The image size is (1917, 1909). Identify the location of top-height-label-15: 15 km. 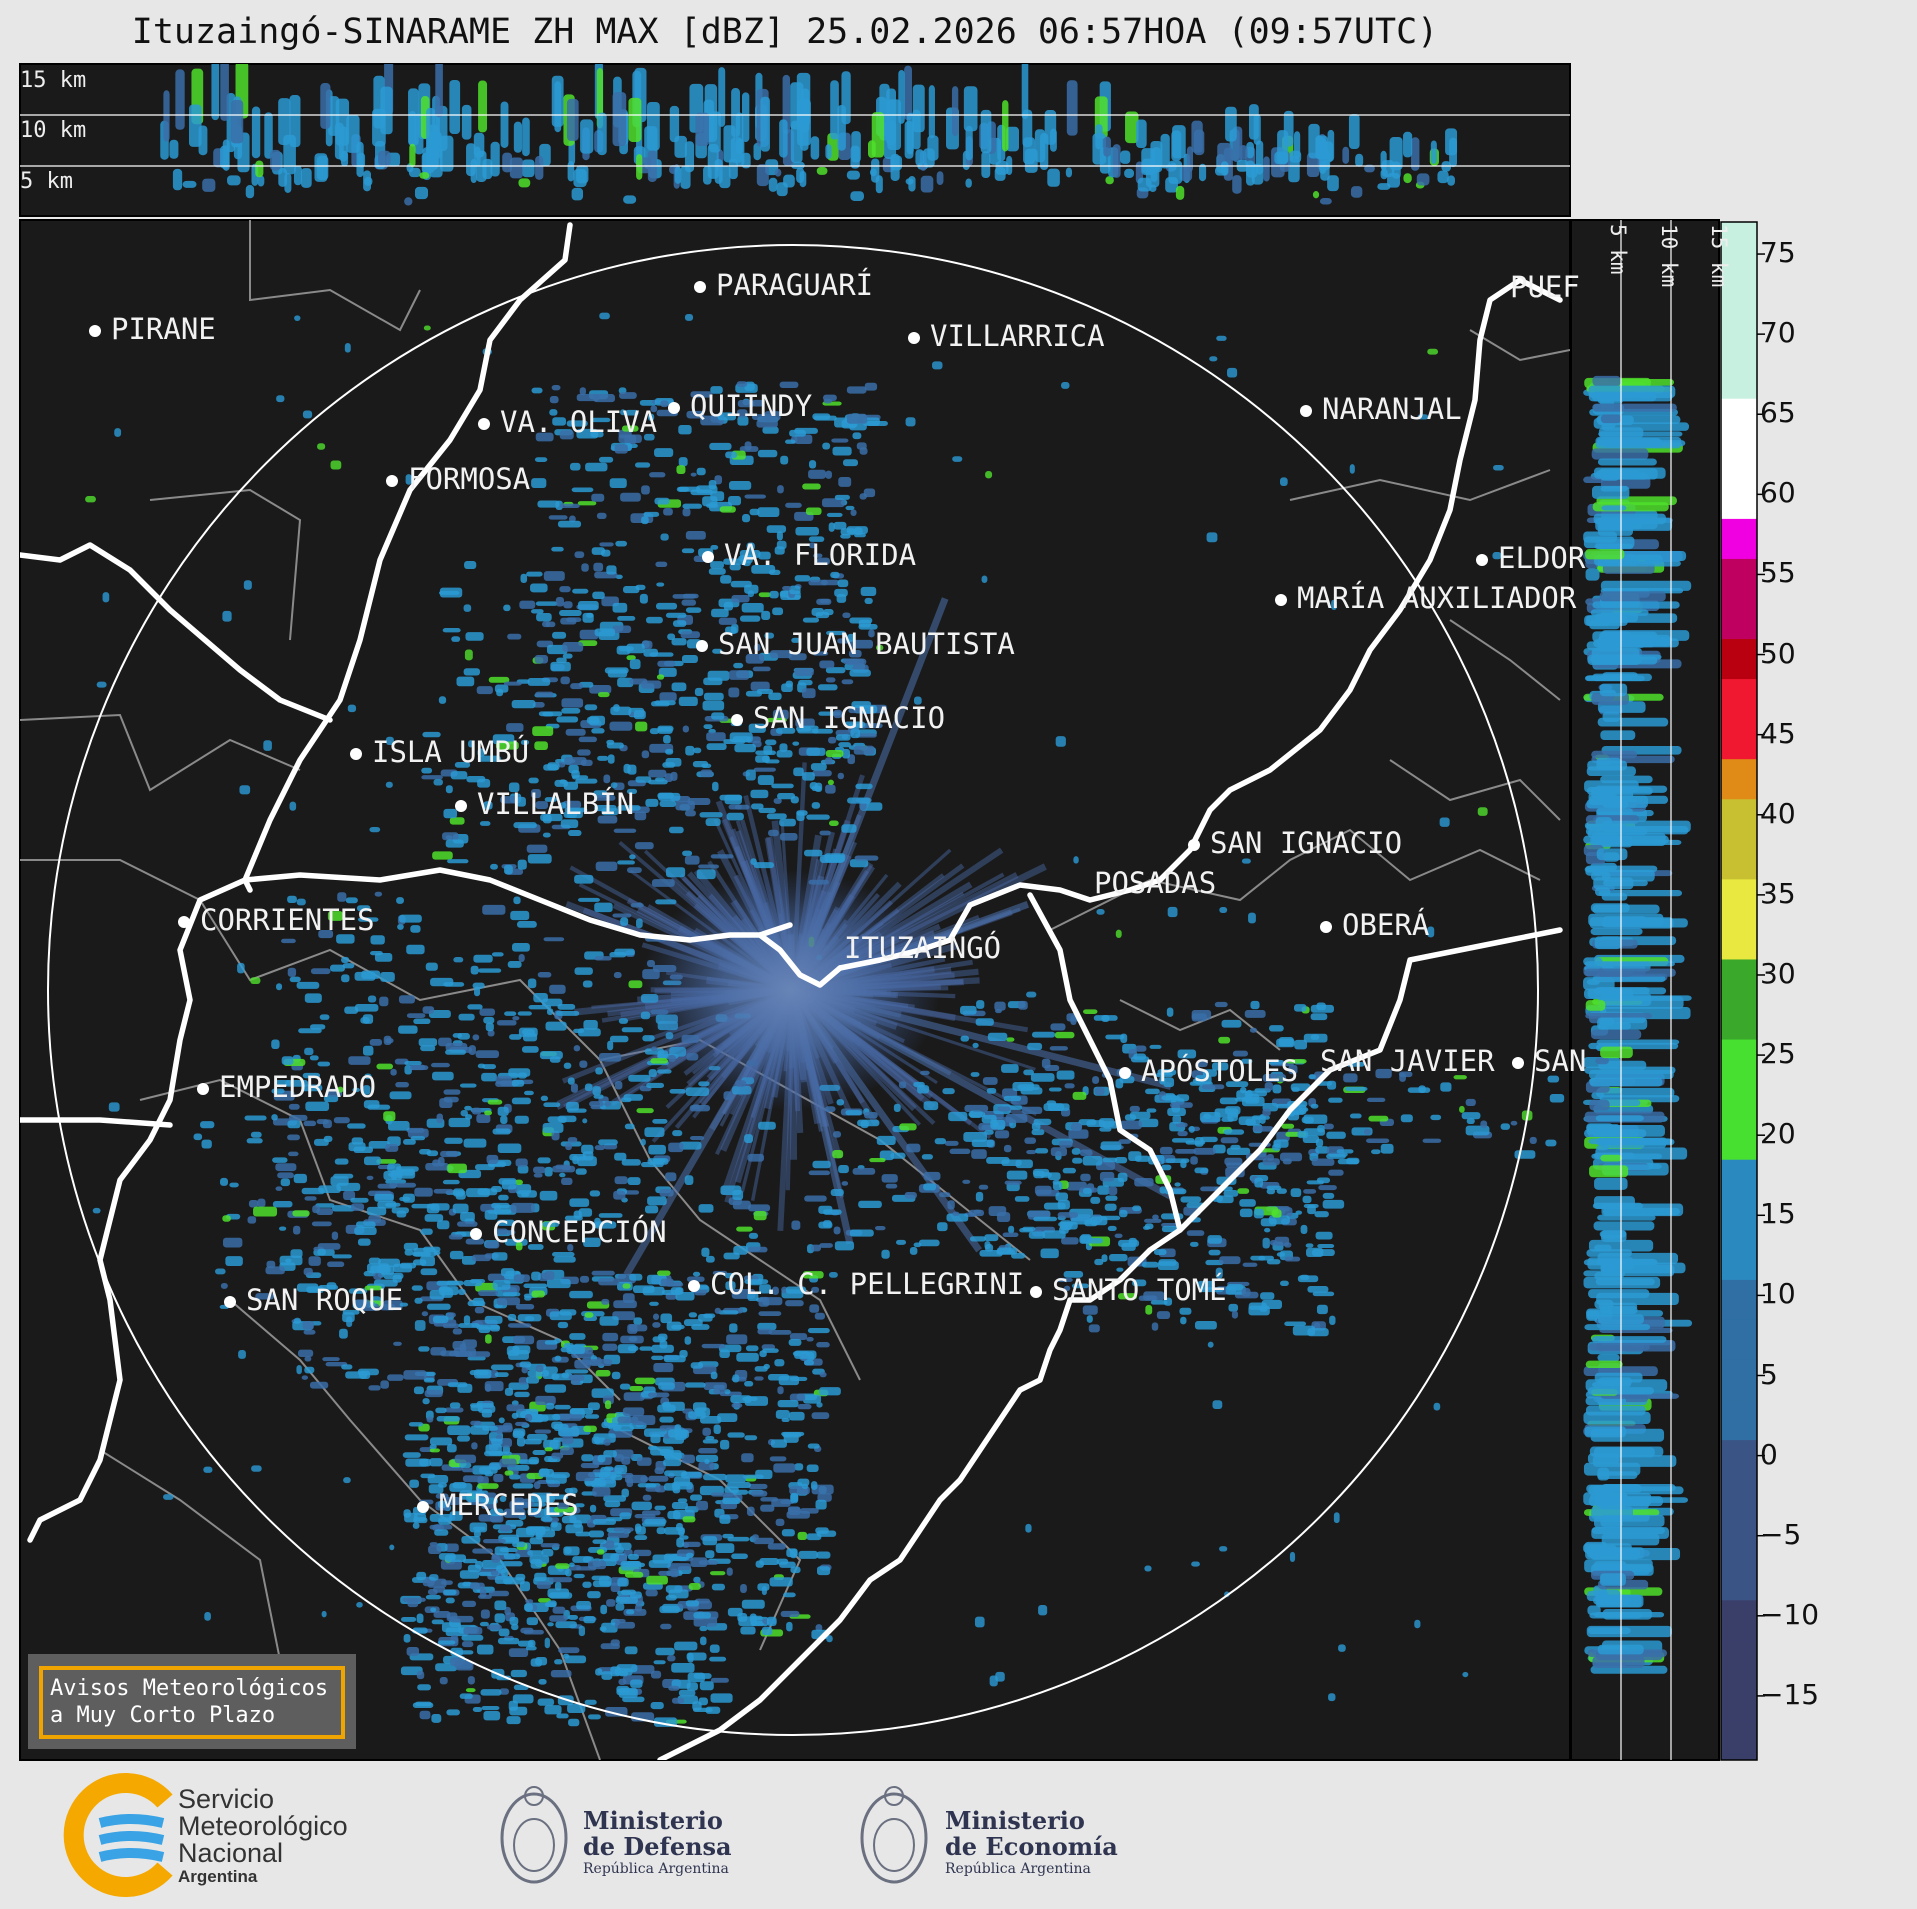
(53, 80).